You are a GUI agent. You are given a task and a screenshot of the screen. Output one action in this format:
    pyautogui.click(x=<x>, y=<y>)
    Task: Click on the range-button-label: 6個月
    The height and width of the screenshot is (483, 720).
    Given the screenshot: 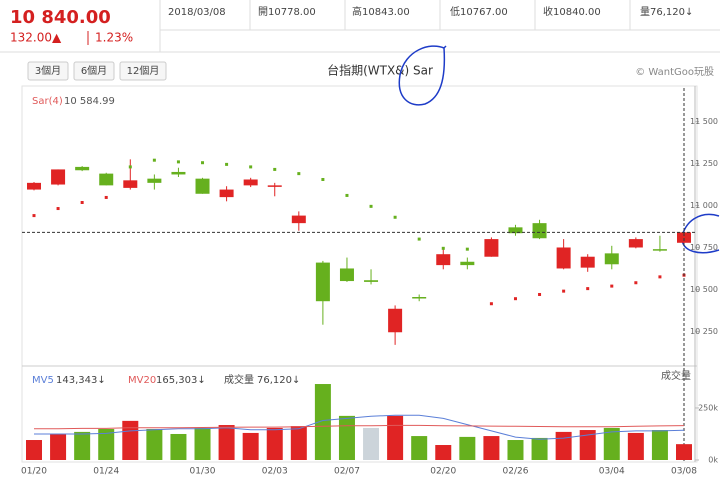 What is the action you would take?
    pyautogui.click(x=94, y=70)
    